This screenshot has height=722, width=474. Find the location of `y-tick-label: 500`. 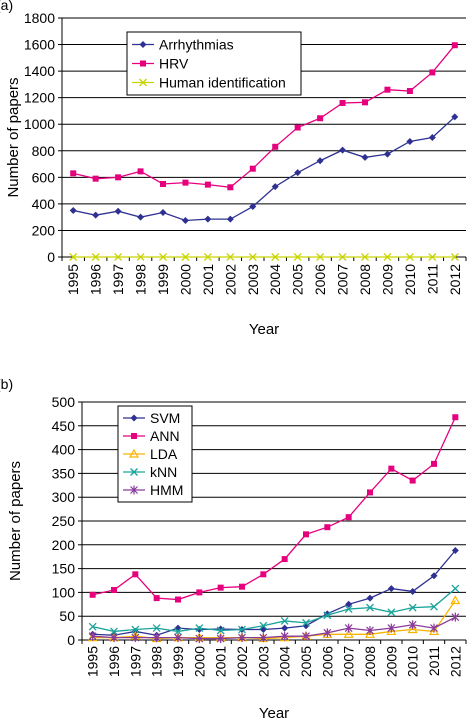

y-tick-label: 500 is located at coordinates (64, 402).